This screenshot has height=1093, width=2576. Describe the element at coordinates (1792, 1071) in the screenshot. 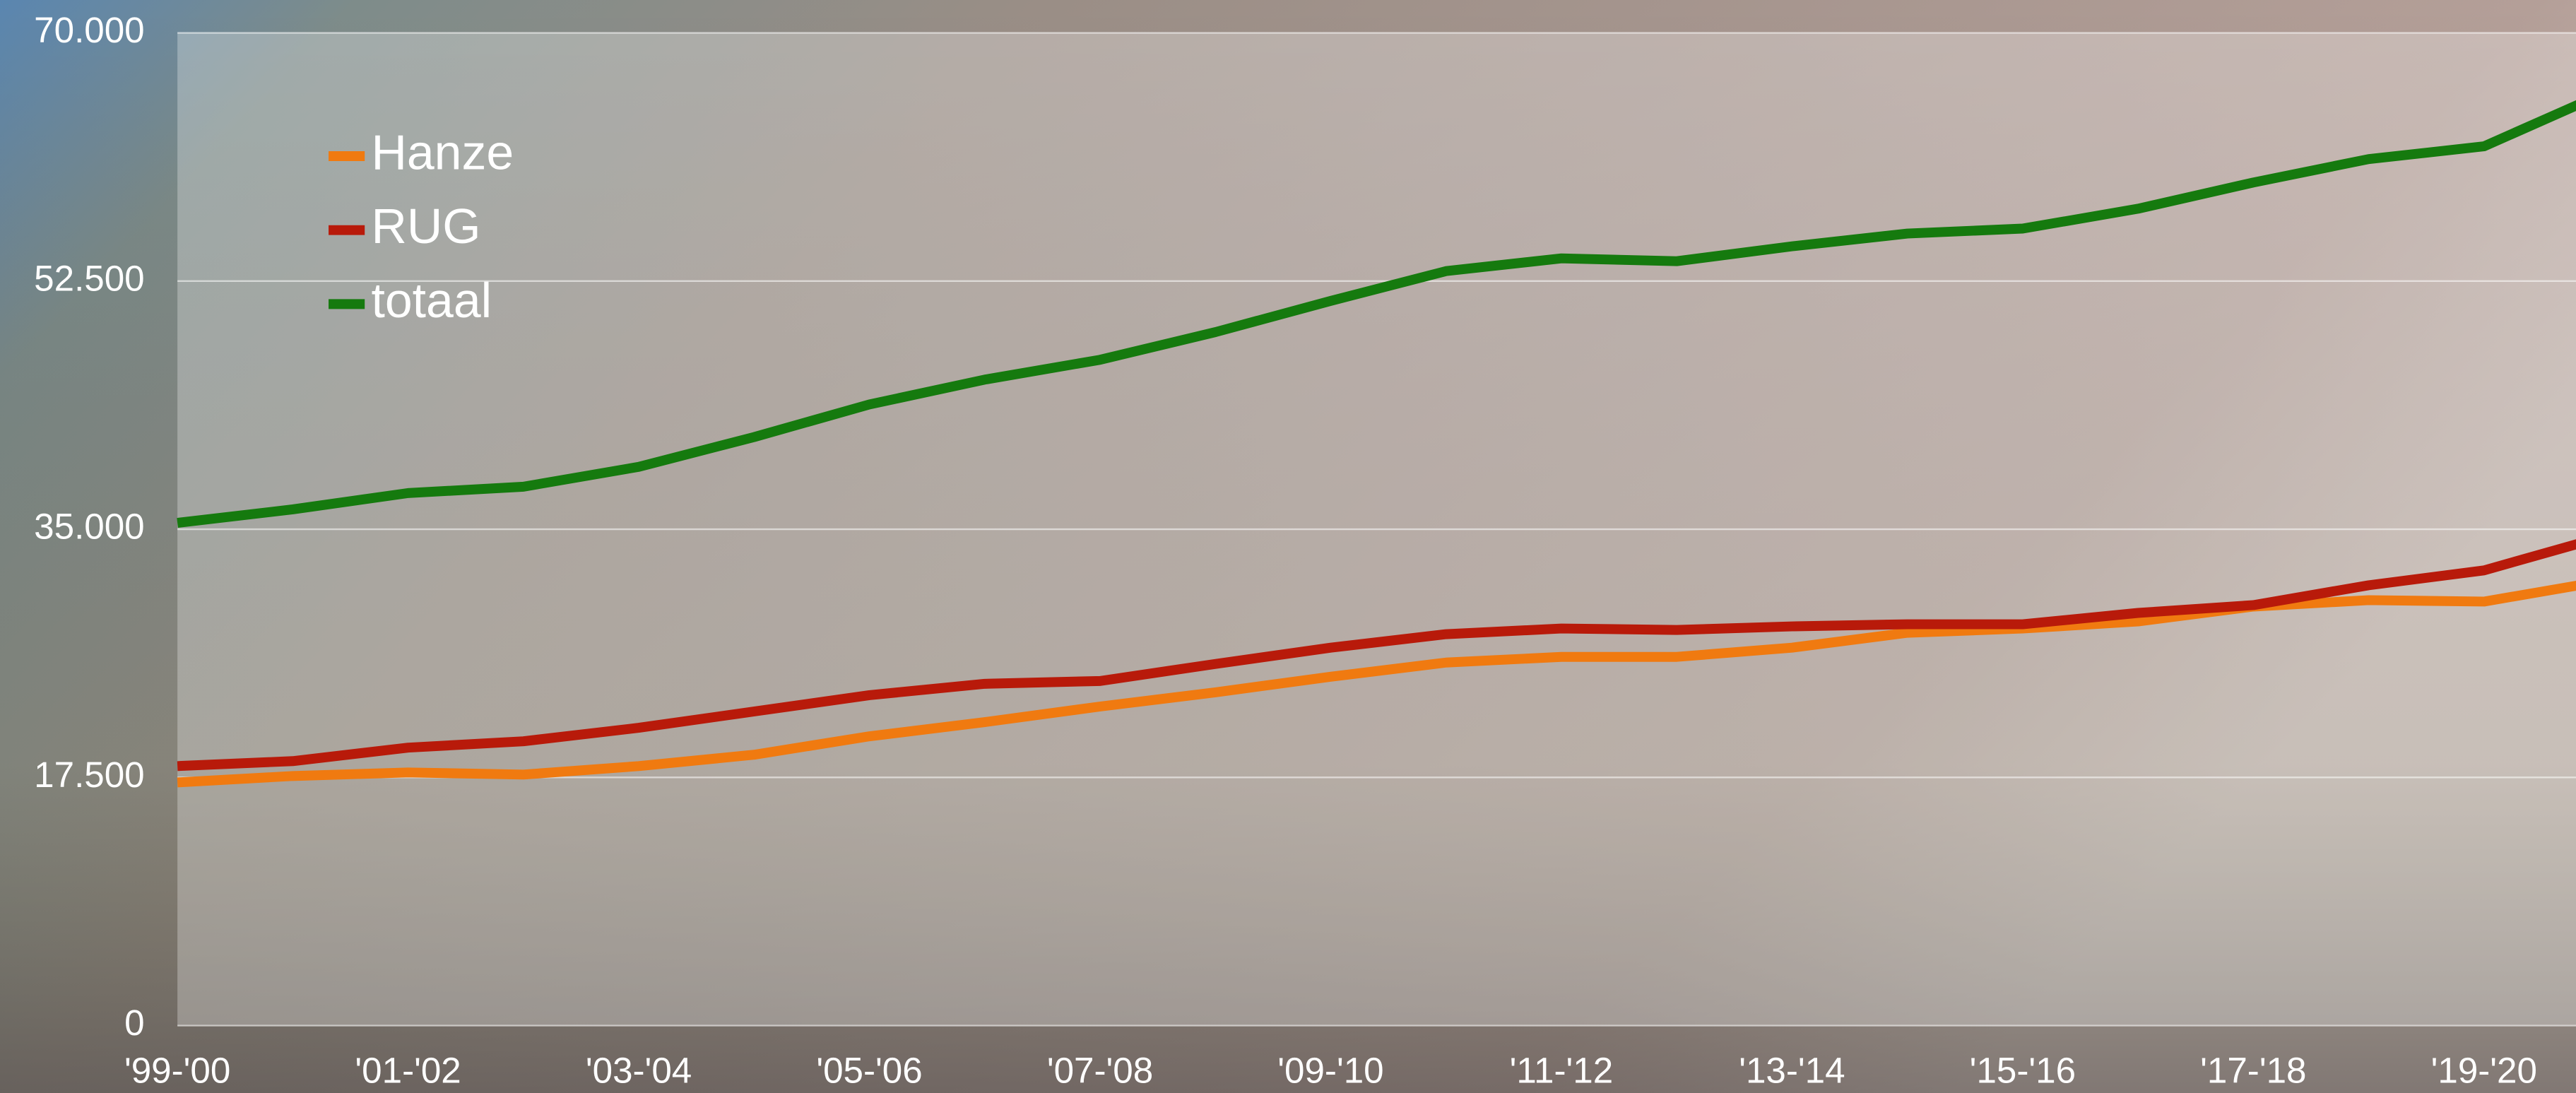

I see `x-tick-label: '13-'14` at that location.